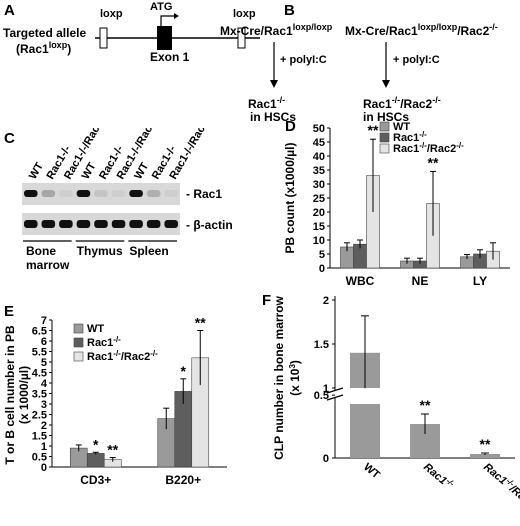  What do you see at coordinates (170, 57) in the screenshot?
I see `exon-label: Exon 1` at bounding box center [170, 57].